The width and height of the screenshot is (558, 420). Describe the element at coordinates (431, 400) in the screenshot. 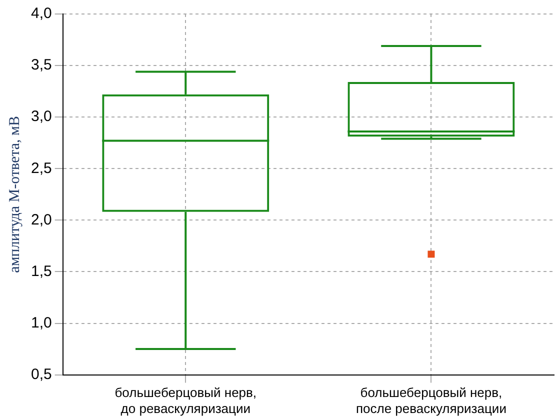

I see `x-tick-label: большеберцовый нерв, после реваскуляризации` at that location.